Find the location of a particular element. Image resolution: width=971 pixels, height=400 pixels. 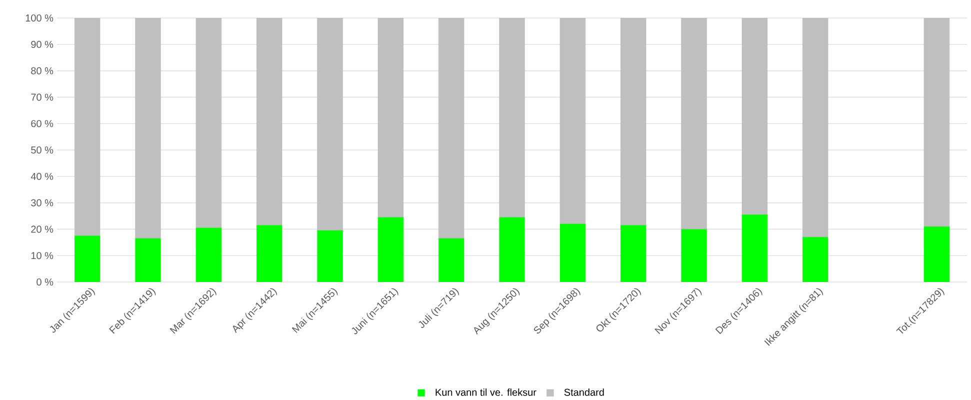

y-tick-label: 60 % is located at coordinates (42, 124).